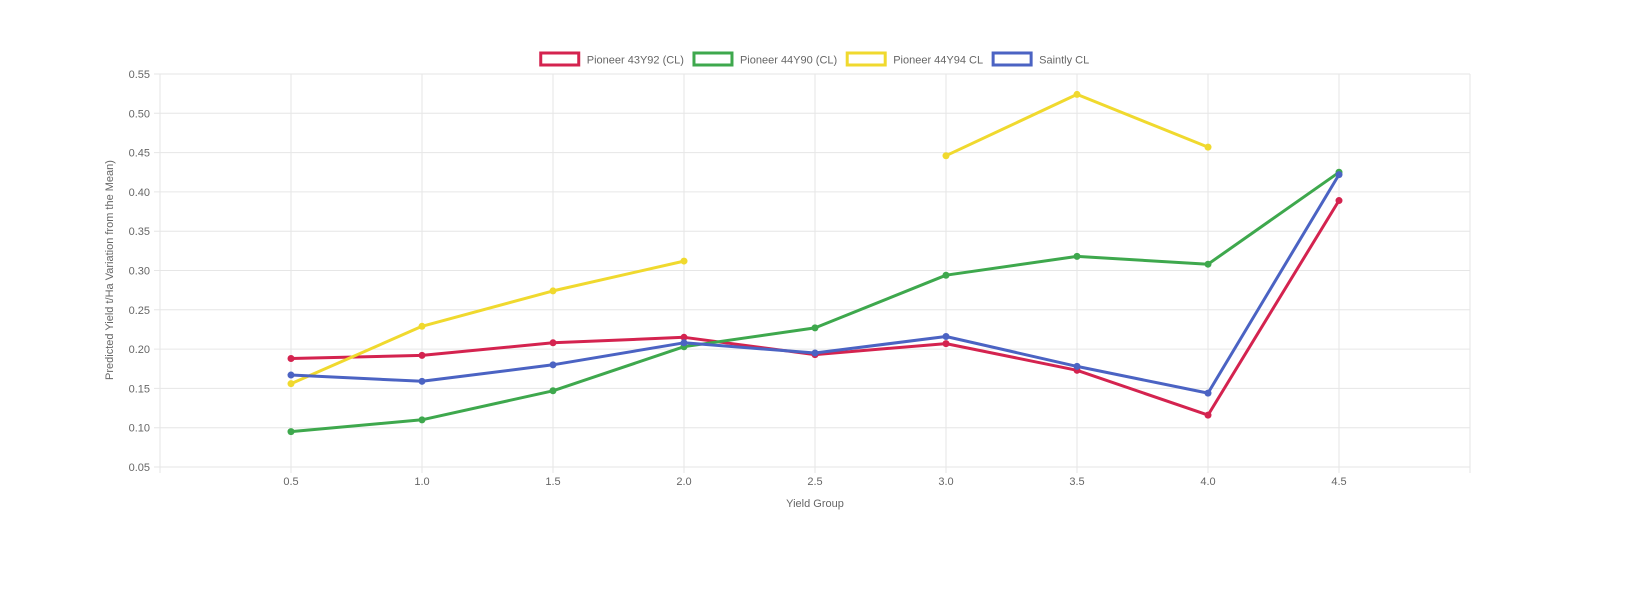 This screenshot has height=589, width=1632. What do you see at coordinates (139, 311) in the screenshot?
I see `y-tick-label: 0.25` at bounding box center [139, 311].